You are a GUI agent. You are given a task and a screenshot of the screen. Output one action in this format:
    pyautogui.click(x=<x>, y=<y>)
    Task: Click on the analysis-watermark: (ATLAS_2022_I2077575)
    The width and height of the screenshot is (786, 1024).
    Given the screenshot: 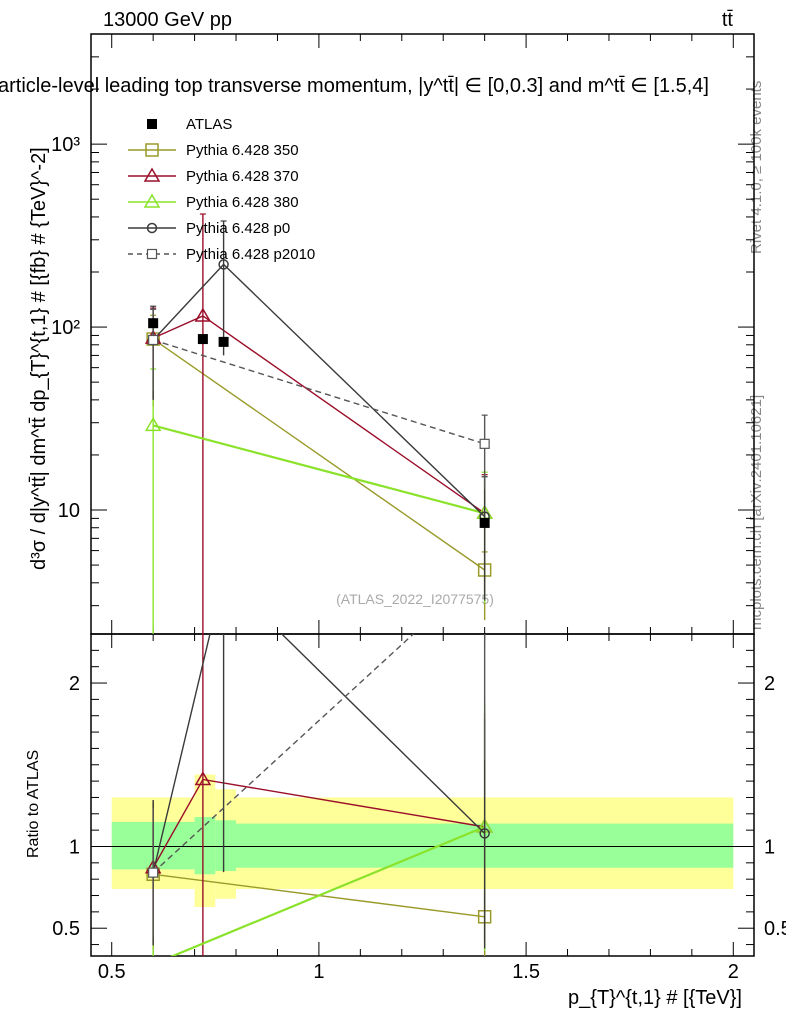 What is the action you would take?
    pyautogui.click(x=415, y=599)
    